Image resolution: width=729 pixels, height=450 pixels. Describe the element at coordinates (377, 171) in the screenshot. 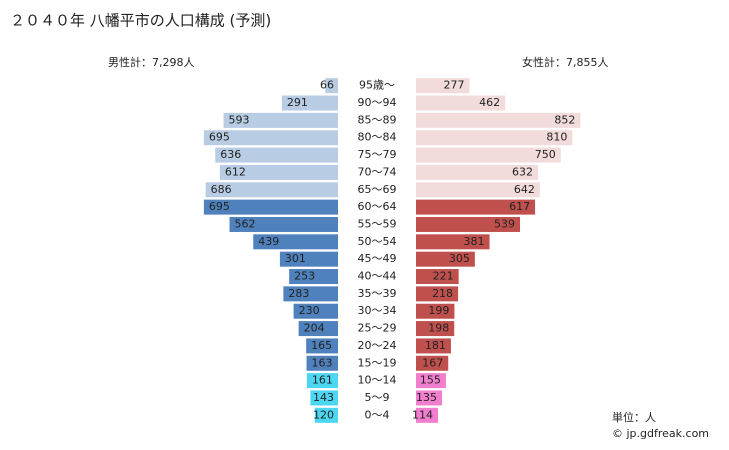

I see `age-label: 70～74` at that location.